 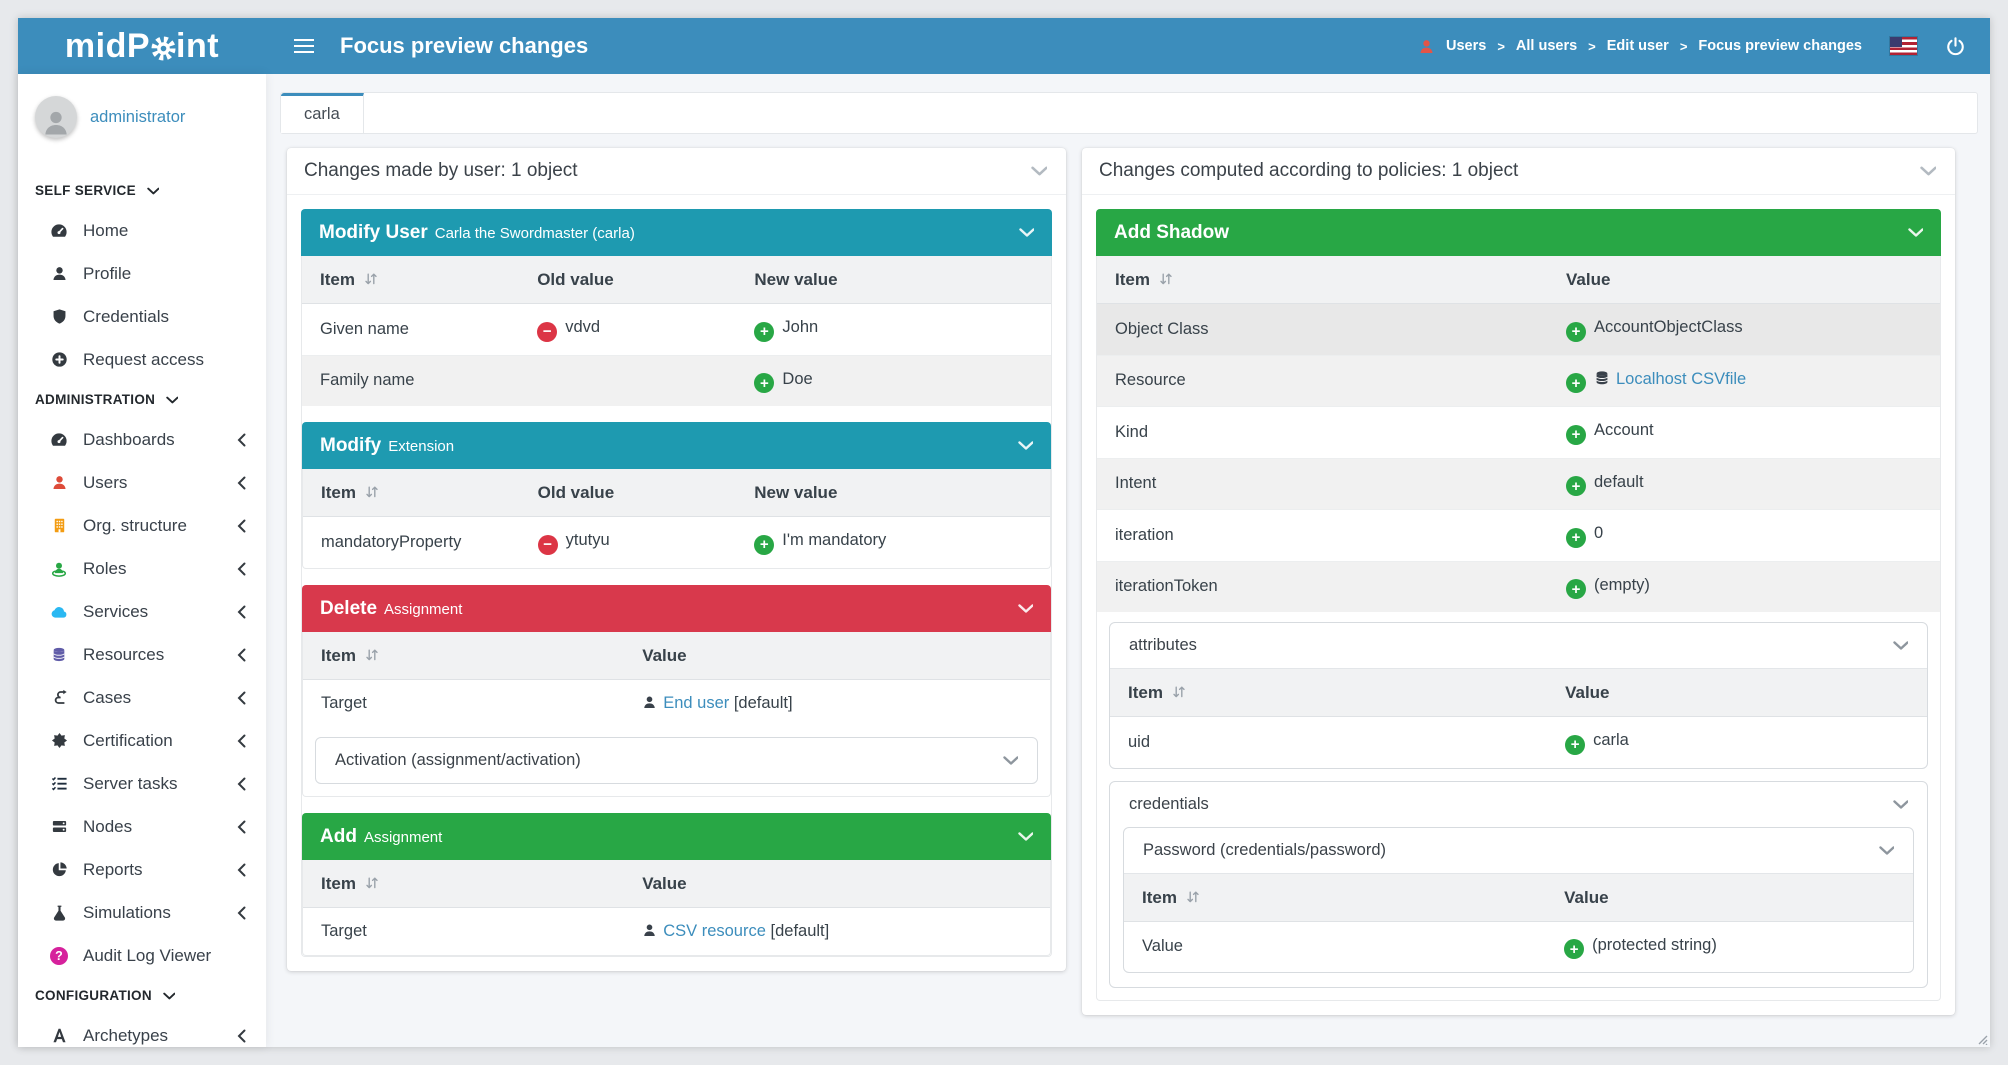 I want to click on sidebar-item-server-tasks: Server tasks, so click(x=142, y=783).